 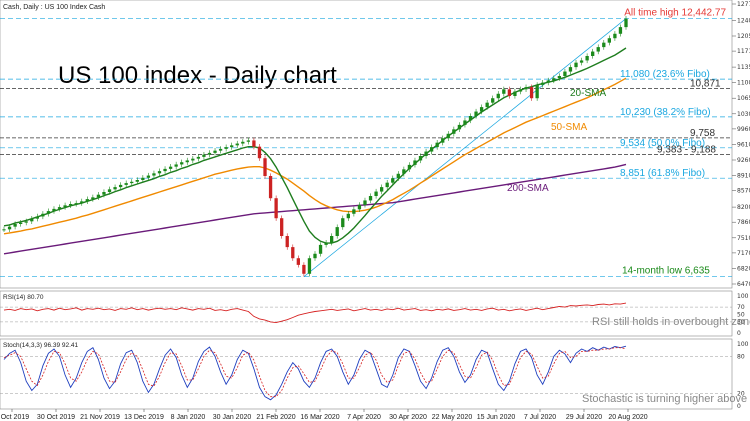 What do you see at coordinates (14, 417) in the screenshot?
I see `x-tick-label: 9 Oct 2019` at bounding box center [14, 417].